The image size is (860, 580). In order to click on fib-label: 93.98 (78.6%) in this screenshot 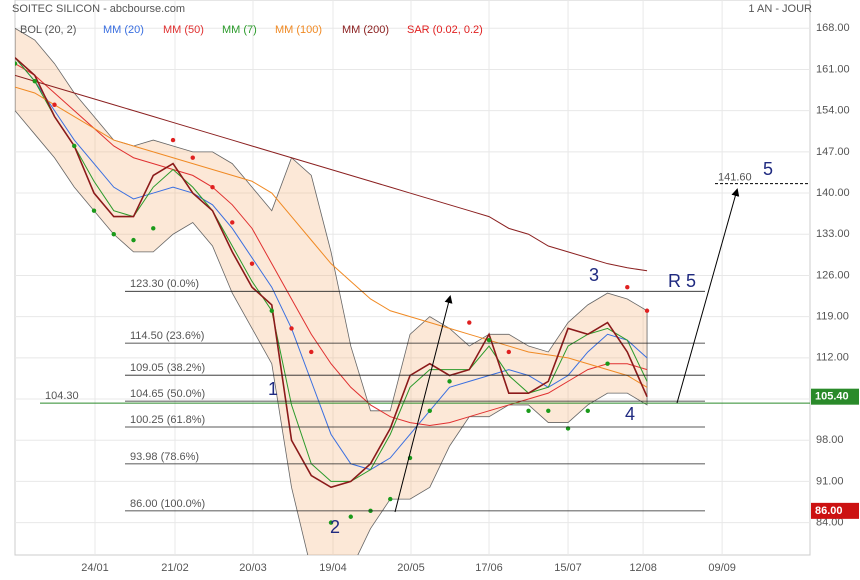, I will do `click(164, 457)`.